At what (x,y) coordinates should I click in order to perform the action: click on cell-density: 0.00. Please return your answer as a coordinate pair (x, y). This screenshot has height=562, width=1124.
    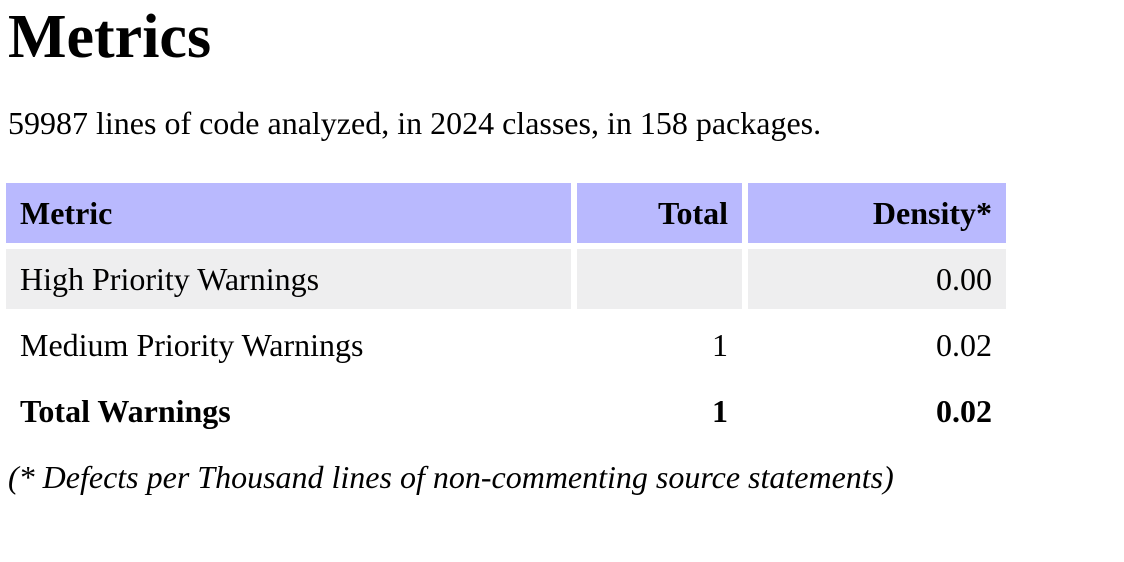
    Looking at the image, I should click on (877, 279).